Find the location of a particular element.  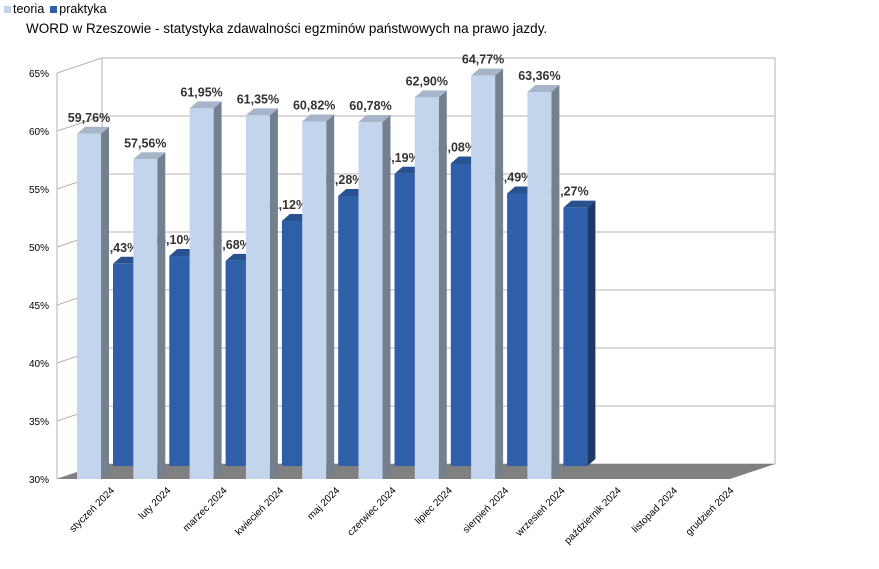

bar-teoria-label: 63,36% is located at coordinates (539, 76).